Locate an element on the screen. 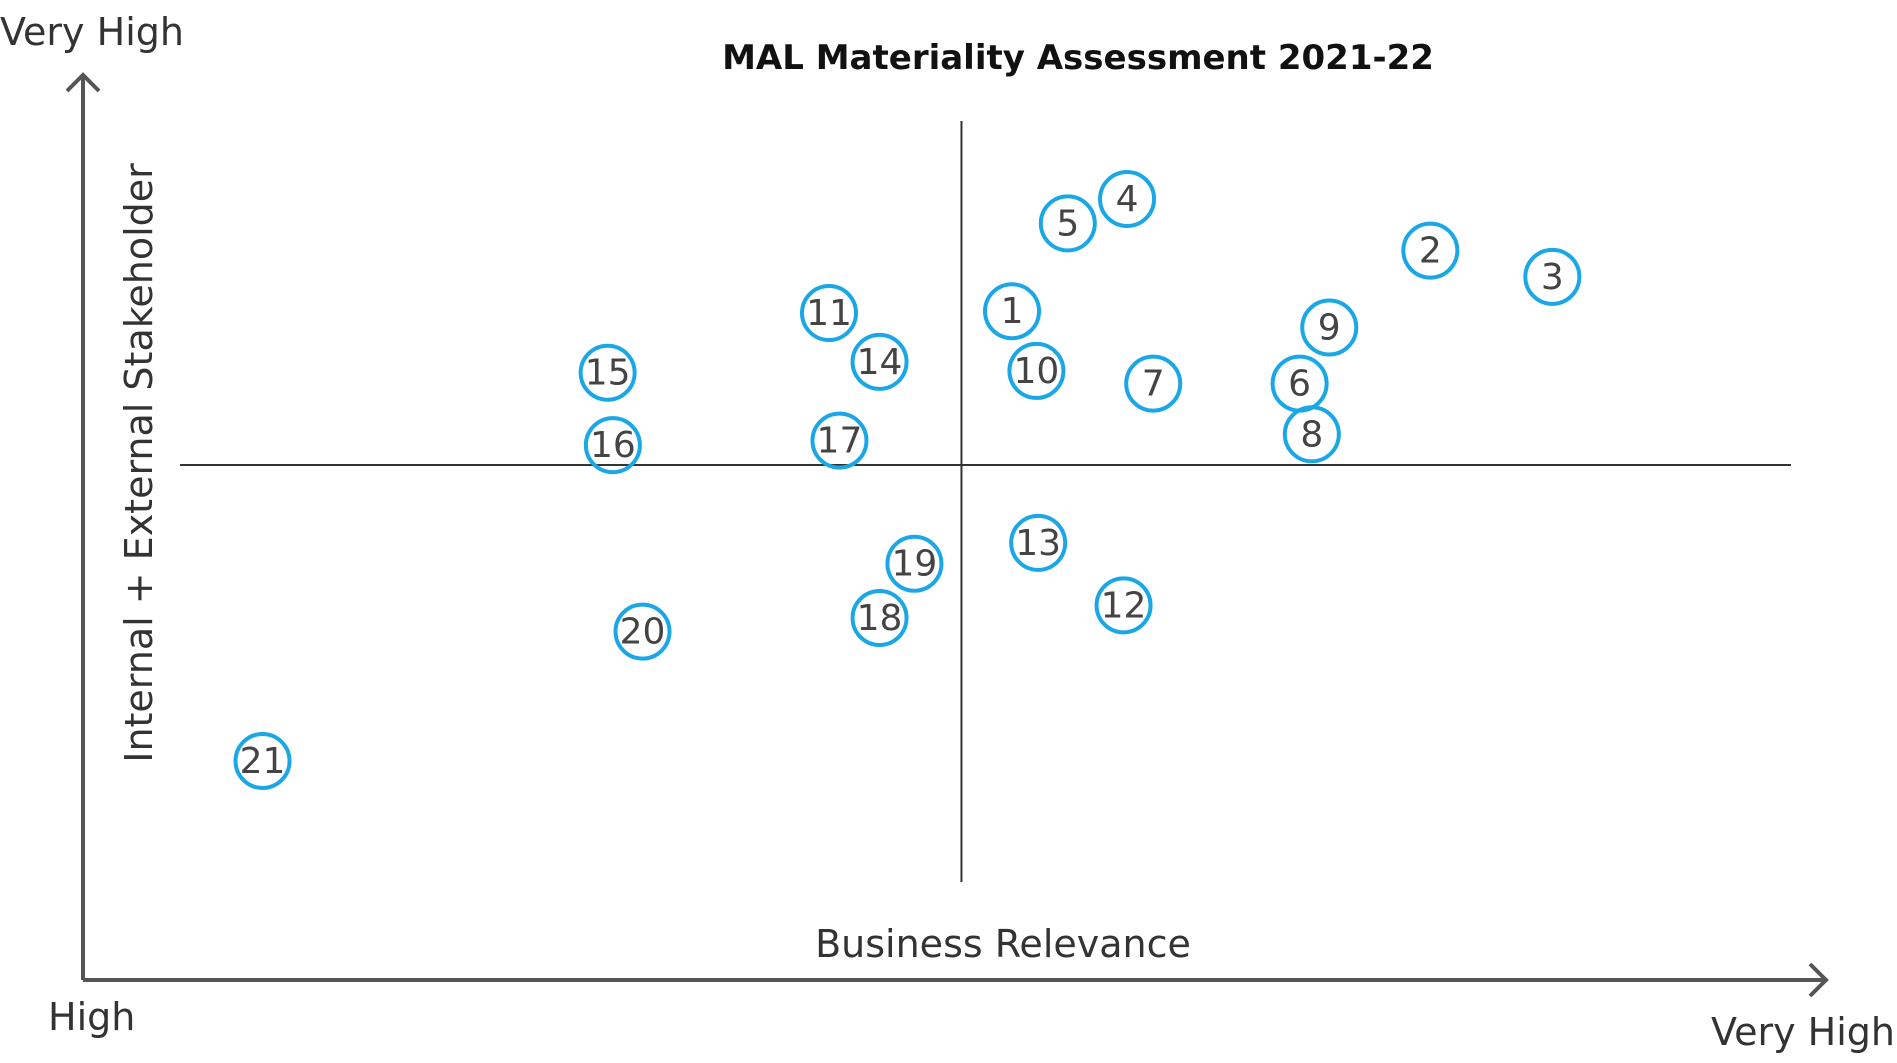 The image size is (1897, 1063). data-point-label: 16 is located at coordinates (613, 445).